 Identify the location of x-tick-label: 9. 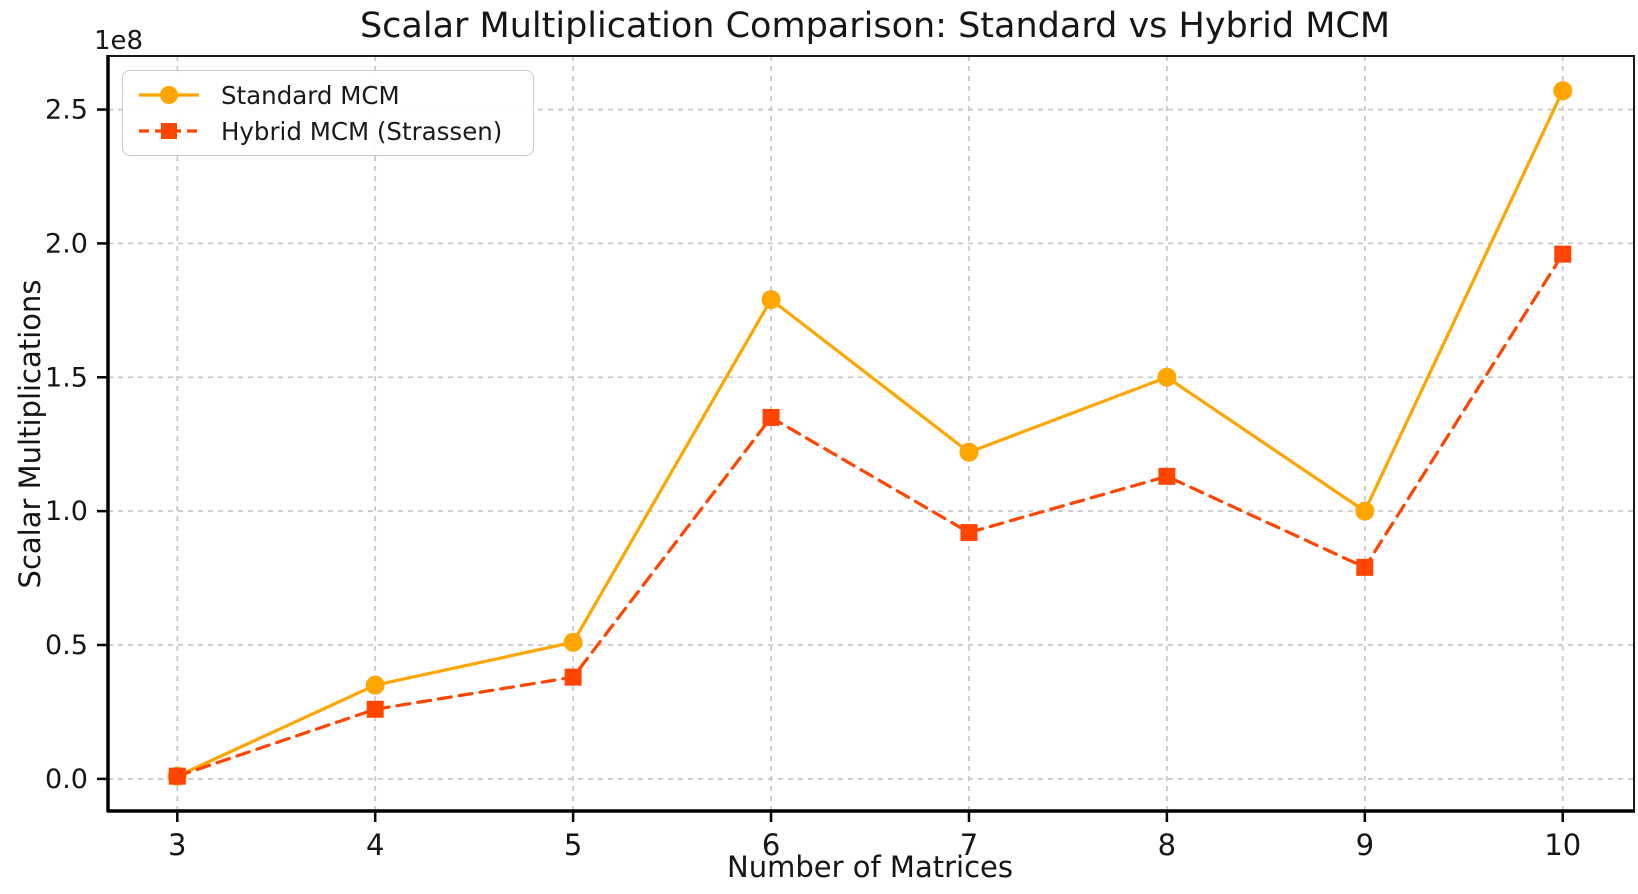
(1365, 845).